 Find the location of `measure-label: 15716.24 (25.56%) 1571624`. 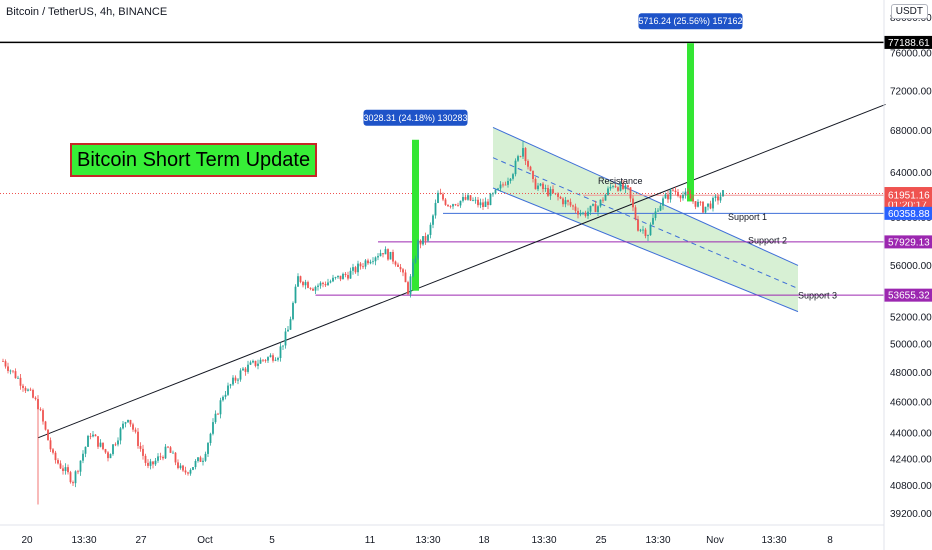

measure-label: 15716.24 (25.56%) 1571624 is located at coordinates (690, 21).